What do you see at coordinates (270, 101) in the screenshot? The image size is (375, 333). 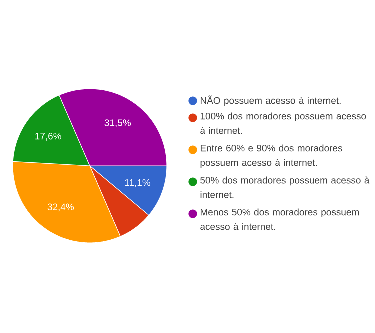 I see `legend-label: NÃO possuem acesso à internet.` at bounding box center [270, 101].